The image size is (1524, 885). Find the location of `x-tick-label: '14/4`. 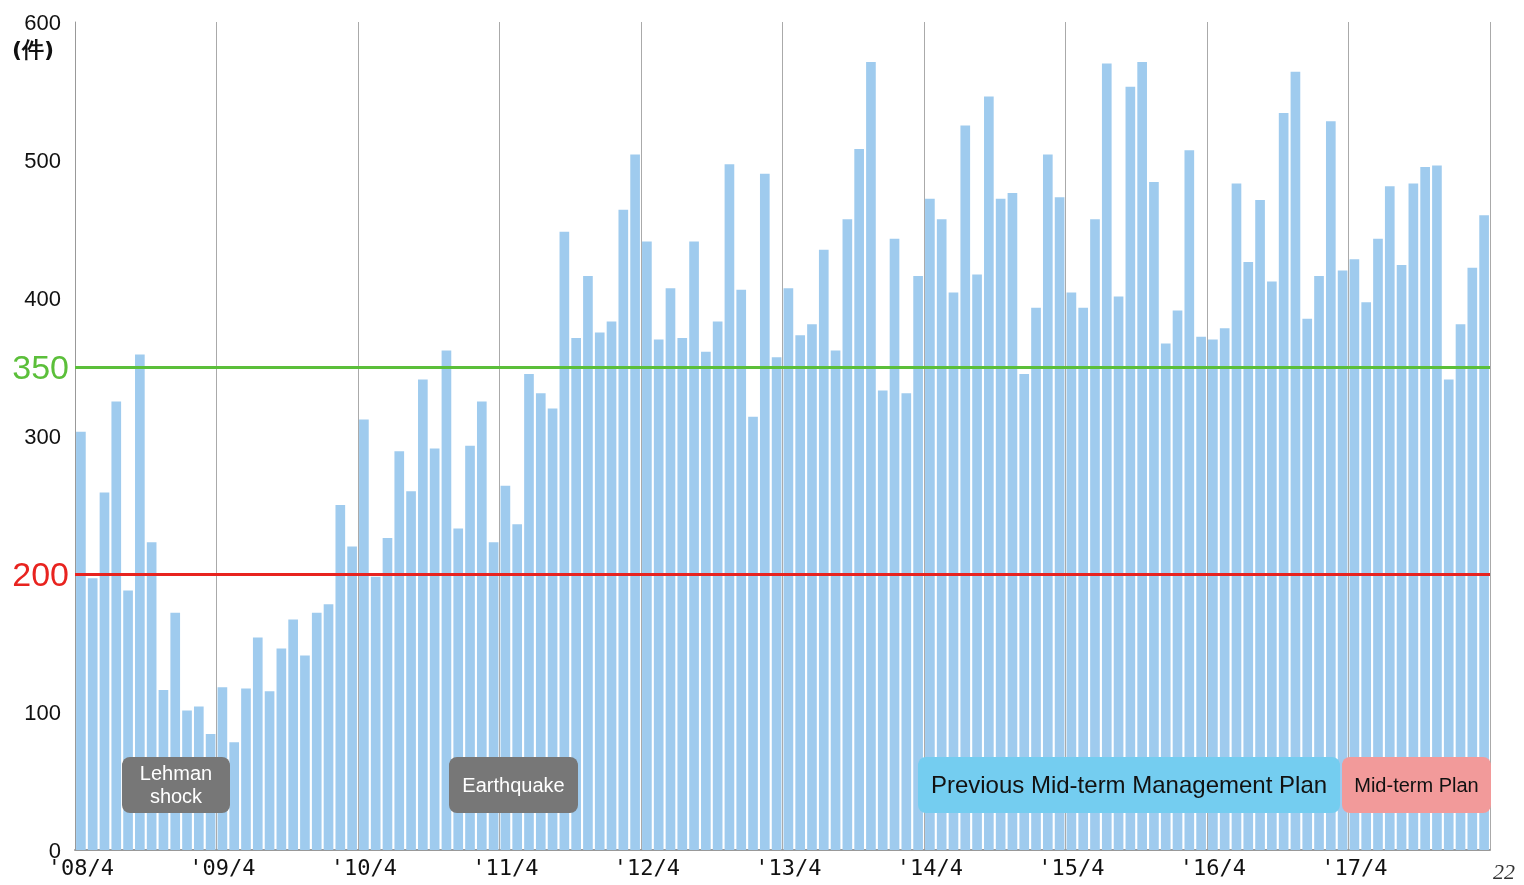

x-tick-label: '14/4 is located at coordinates (930, 867).